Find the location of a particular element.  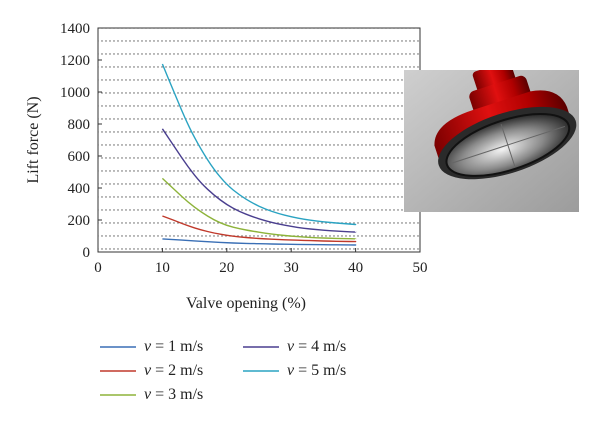

x-tick-label: 50 is located at coordinates (420, 268).